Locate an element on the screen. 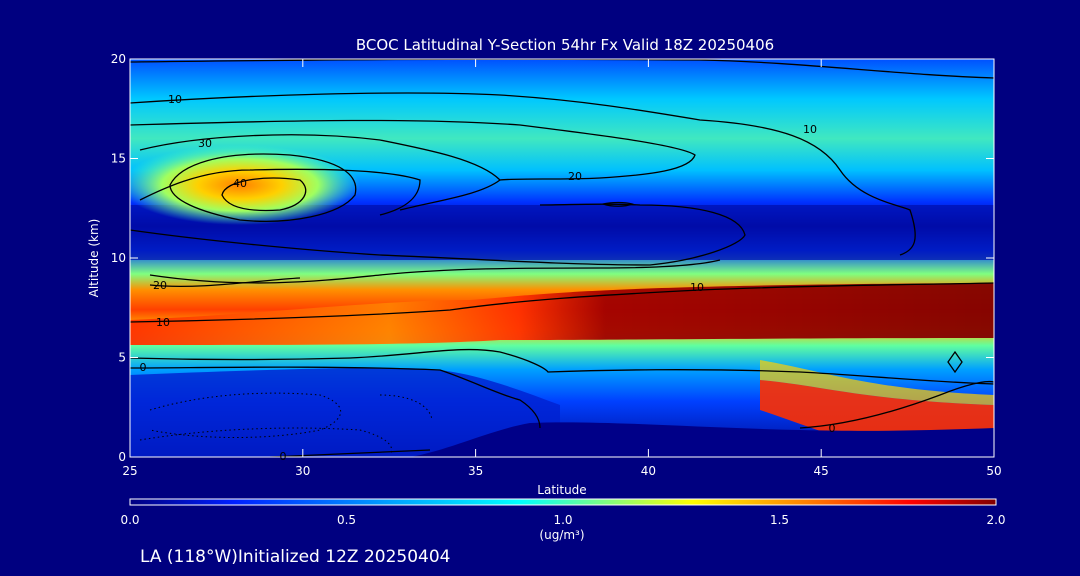 This screenshot has width=1080, height=576. y-tick-label: 20 is located at coordinates (118, 59).